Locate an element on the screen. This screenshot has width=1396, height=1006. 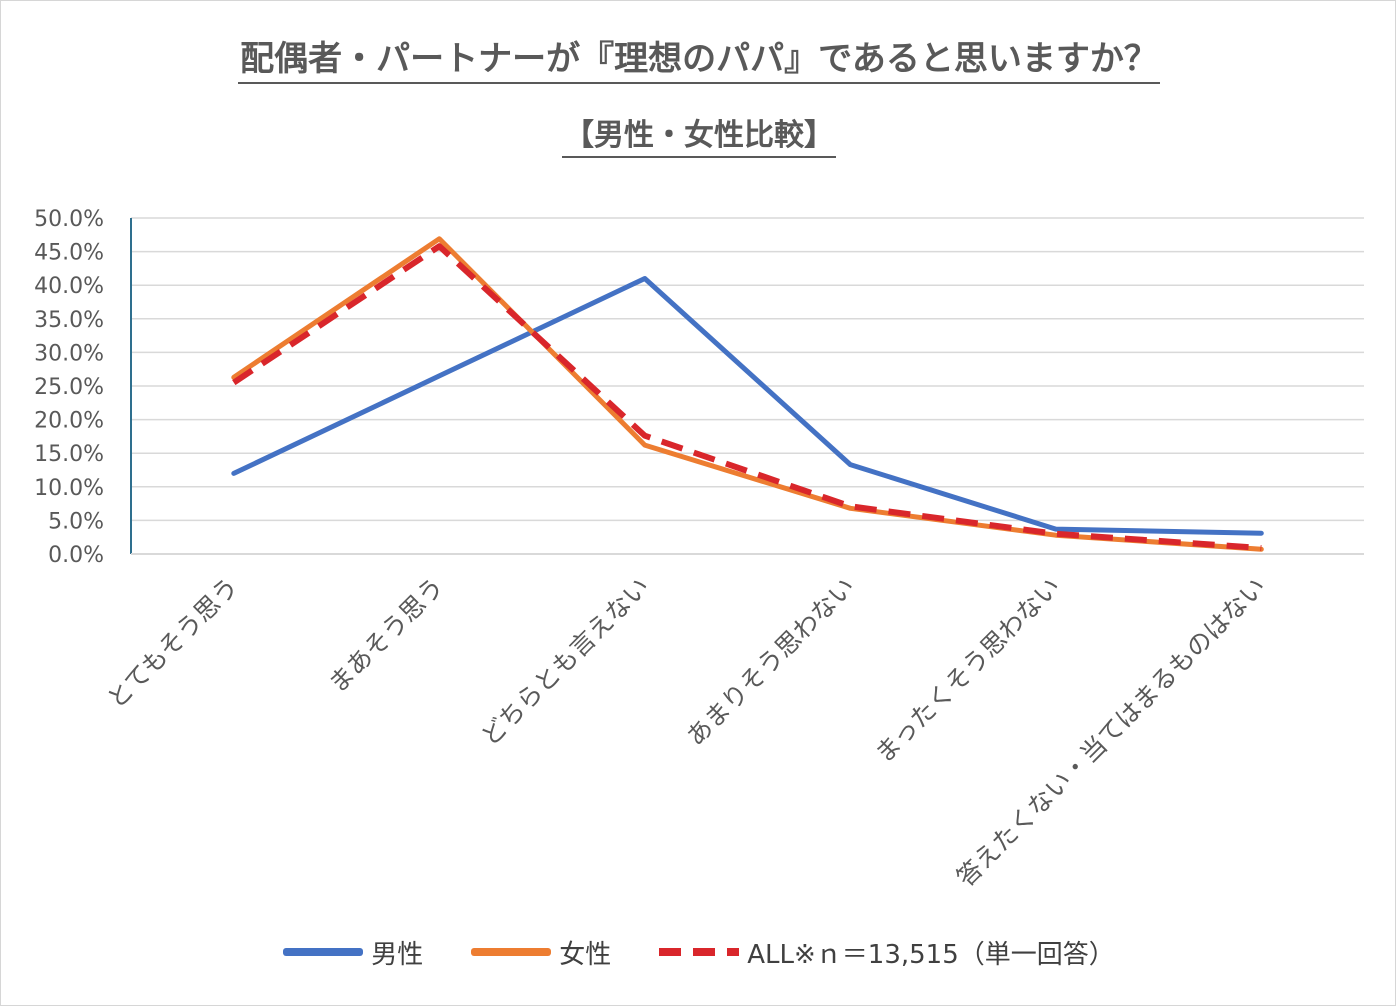
y-tick-label: 20.0% is located at coordinates (69, 421).